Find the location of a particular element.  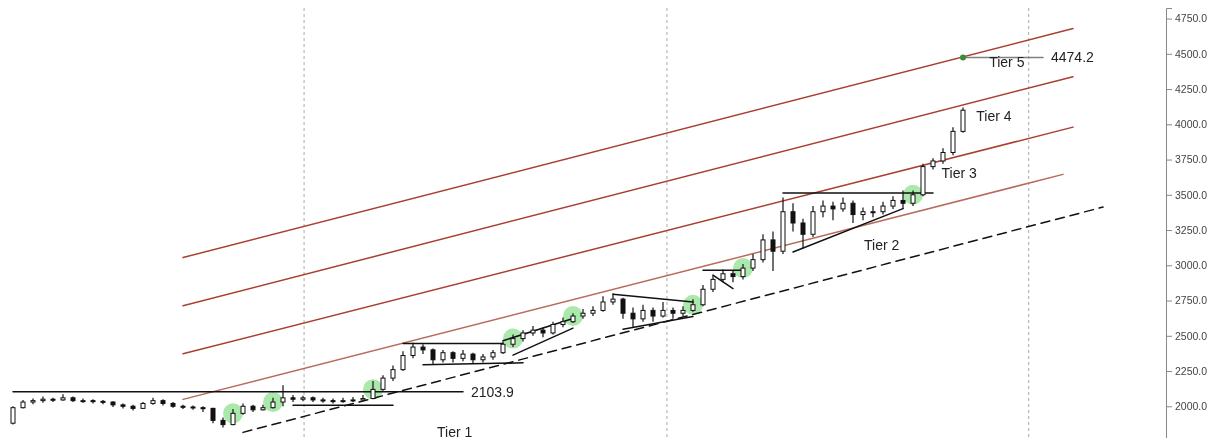

y-tick-label: 3750.0 is located at coordinates (1191, 159).